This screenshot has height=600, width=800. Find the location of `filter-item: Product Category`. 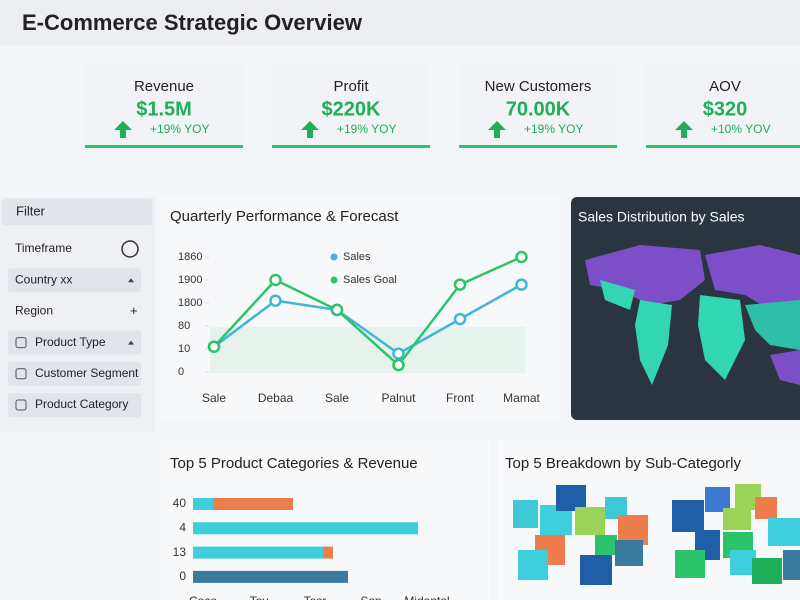

filter-item: Product Category is located at coordinates (81, 404).